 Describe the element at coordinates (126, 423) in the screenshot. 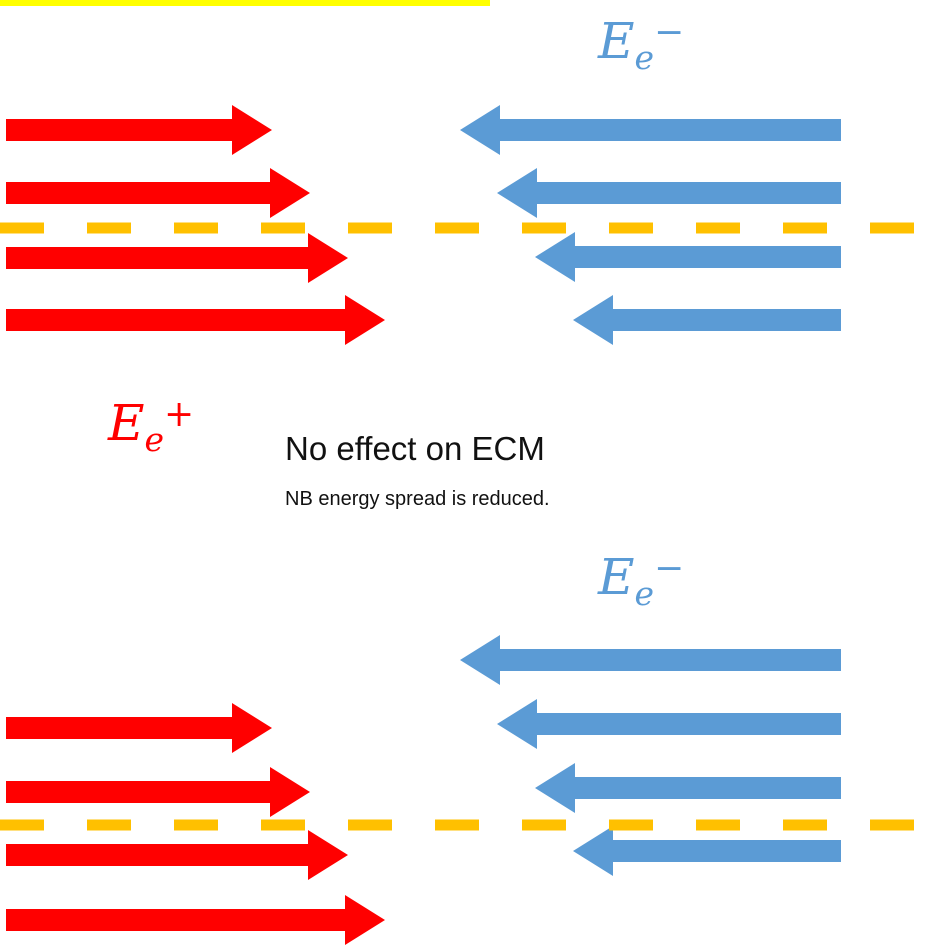

I see `e-plus-base: E` at that location.